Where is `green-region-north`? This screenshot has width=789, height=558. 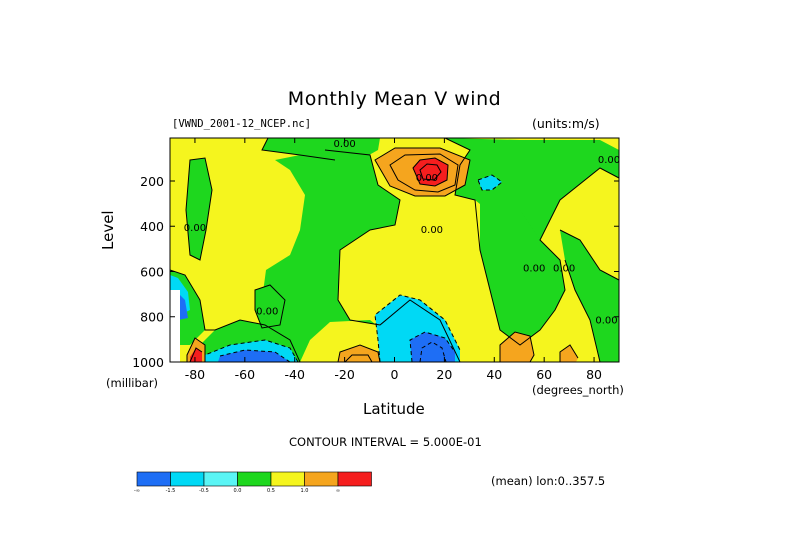
green-region-north is located at coordinates (532, 189).